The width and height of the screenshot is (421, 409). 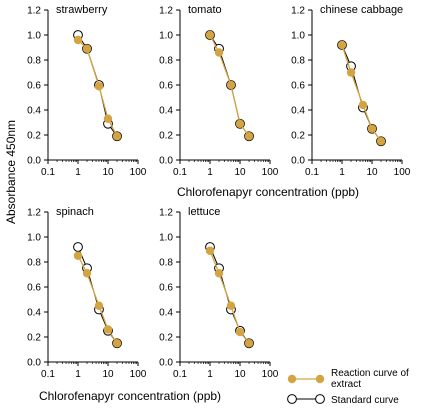 I want to click on panel-title: tomato, so click(x=205, y=10).